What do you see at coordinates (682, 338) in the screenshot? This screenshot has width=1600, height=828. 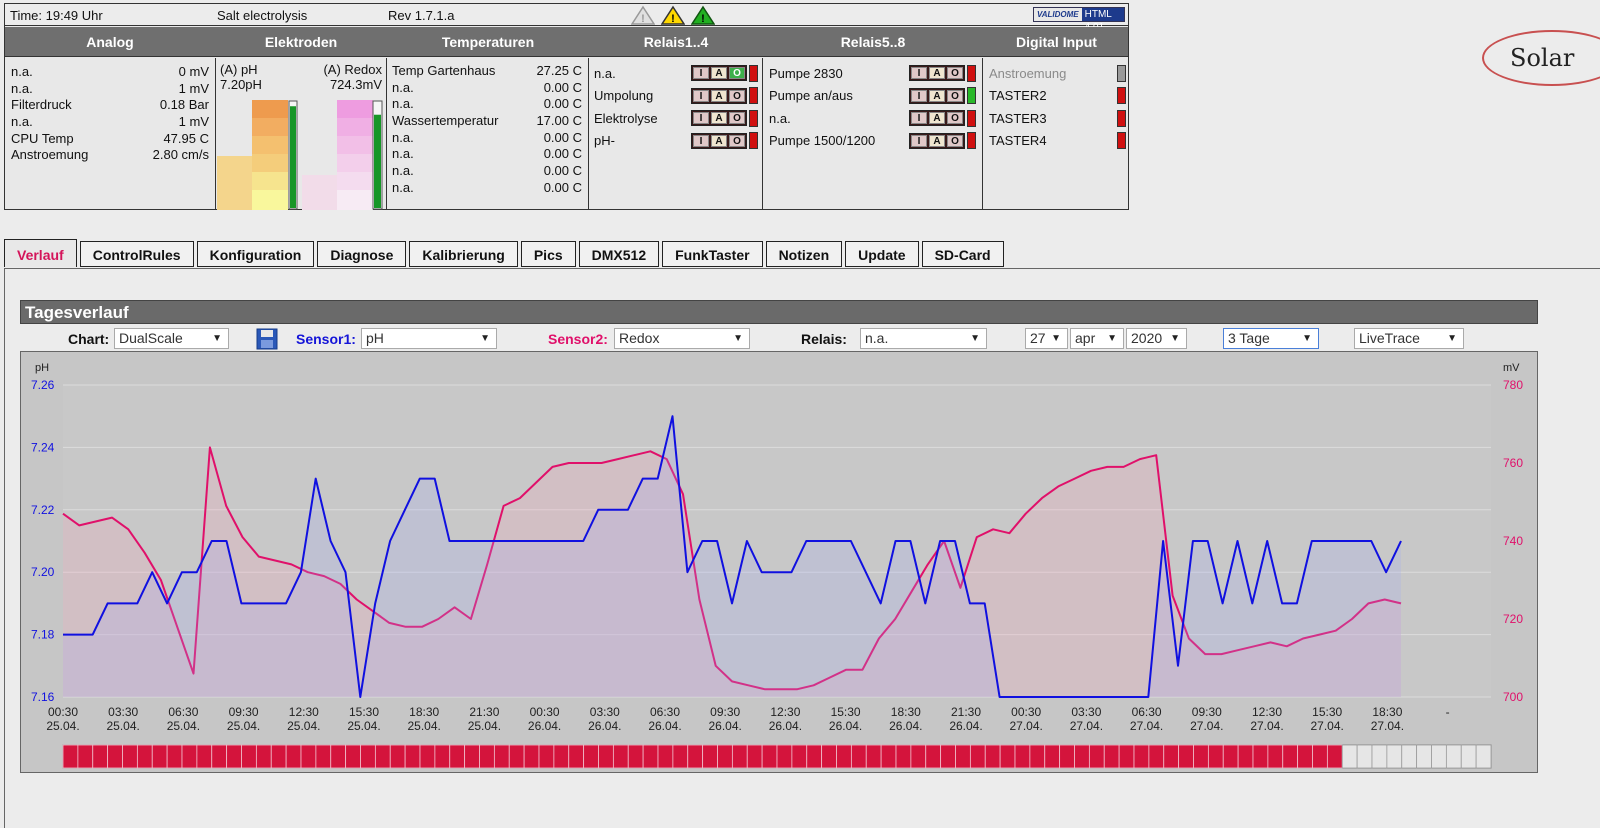 I see `sensor2-select: Redox` at bounding box center [682, 338].